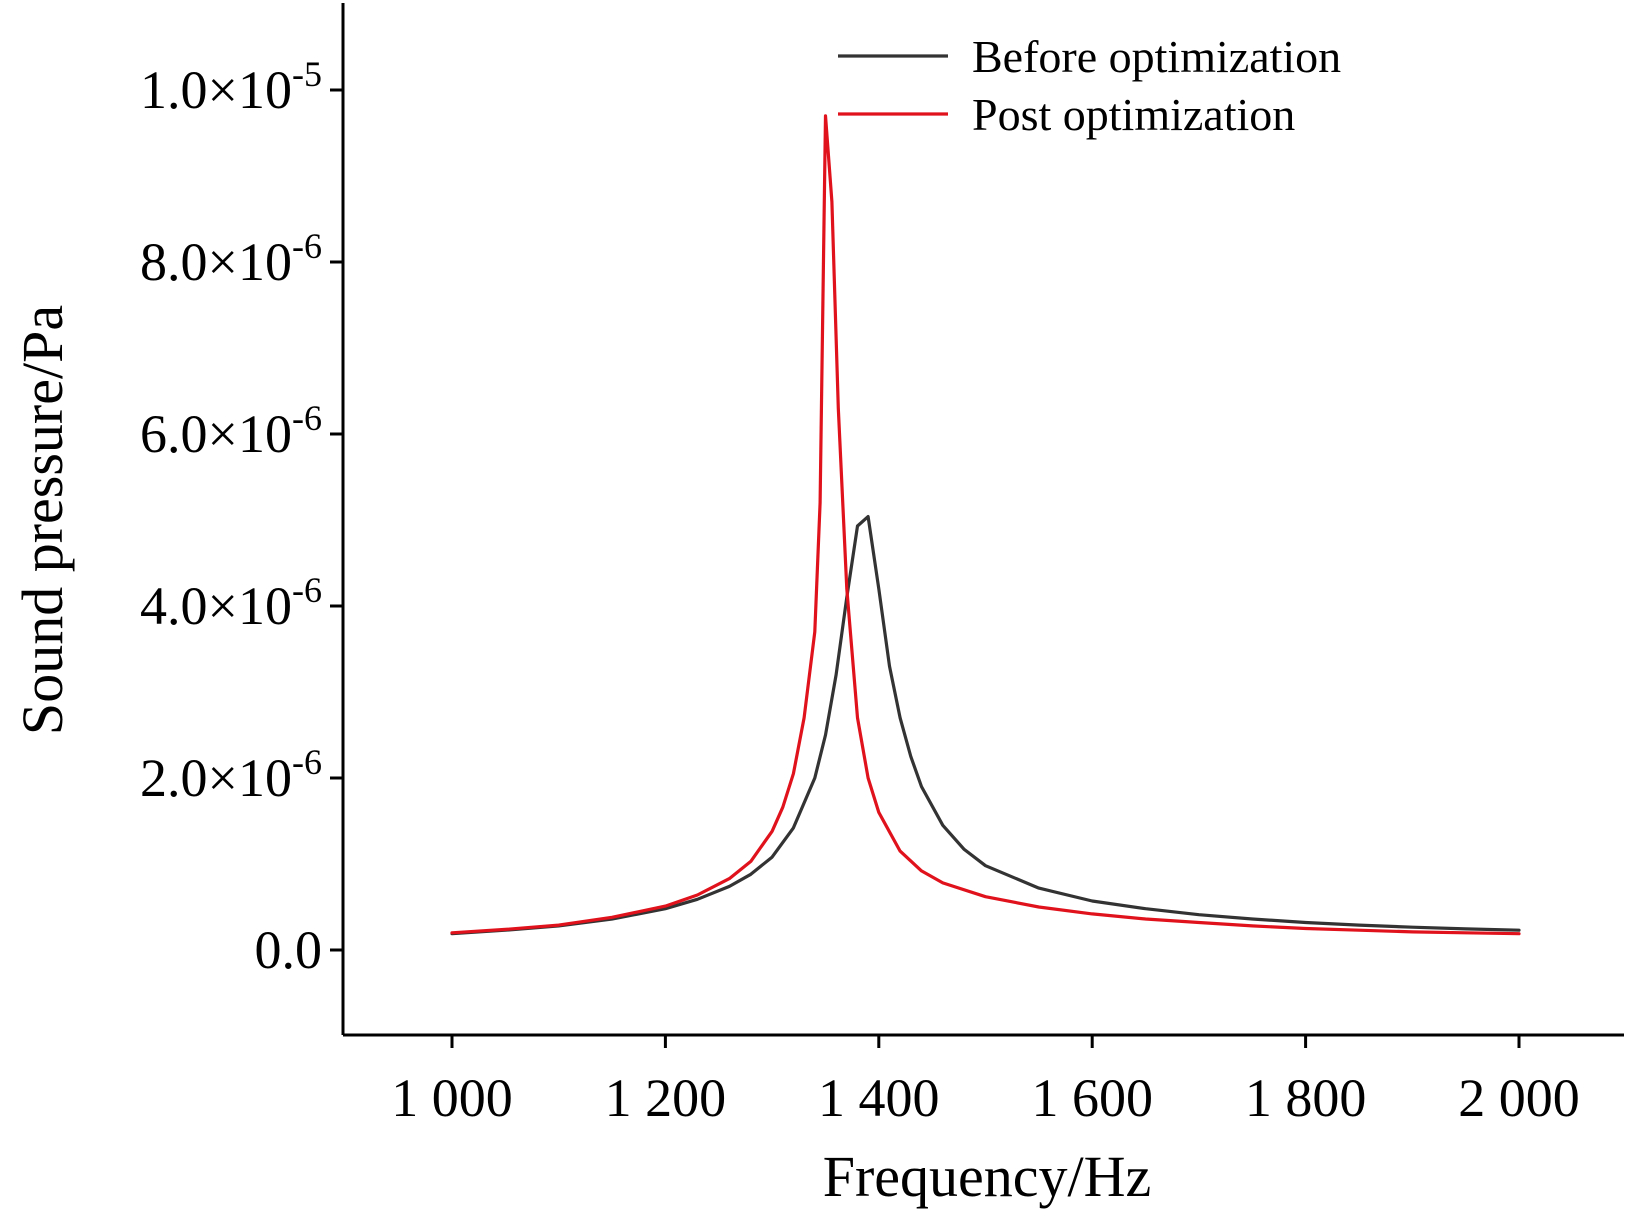 This screenshot has height=1214, width=1626. What do you see at coordinates (231, 87) in the screenshot?
I see `y-tick-label: 1.0×10⁻⁵` at bounding box center [231, 87].